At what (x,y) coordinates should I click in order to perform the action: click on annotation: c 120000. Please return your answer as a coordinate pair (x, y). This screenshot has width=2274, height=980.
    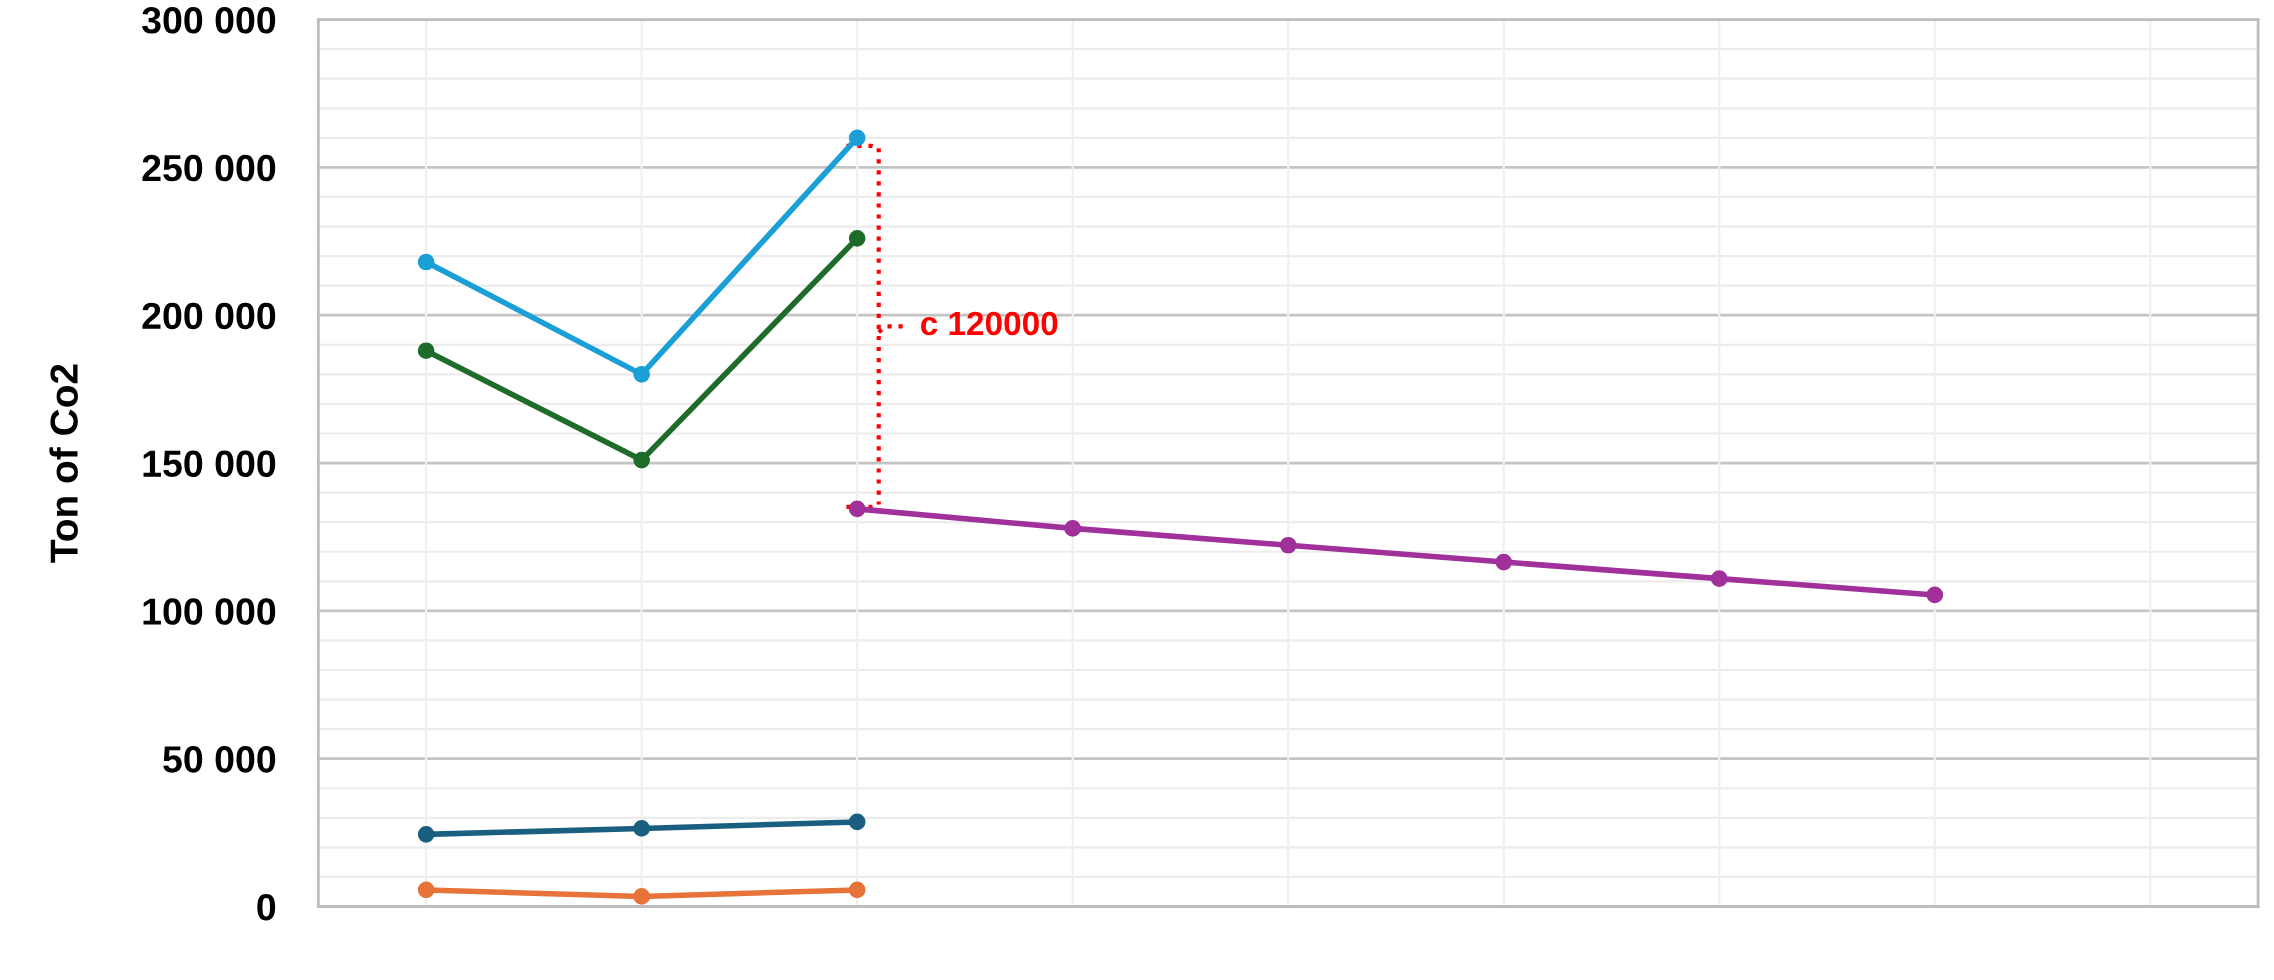
    Looking at the image, I should click on (989, 323).